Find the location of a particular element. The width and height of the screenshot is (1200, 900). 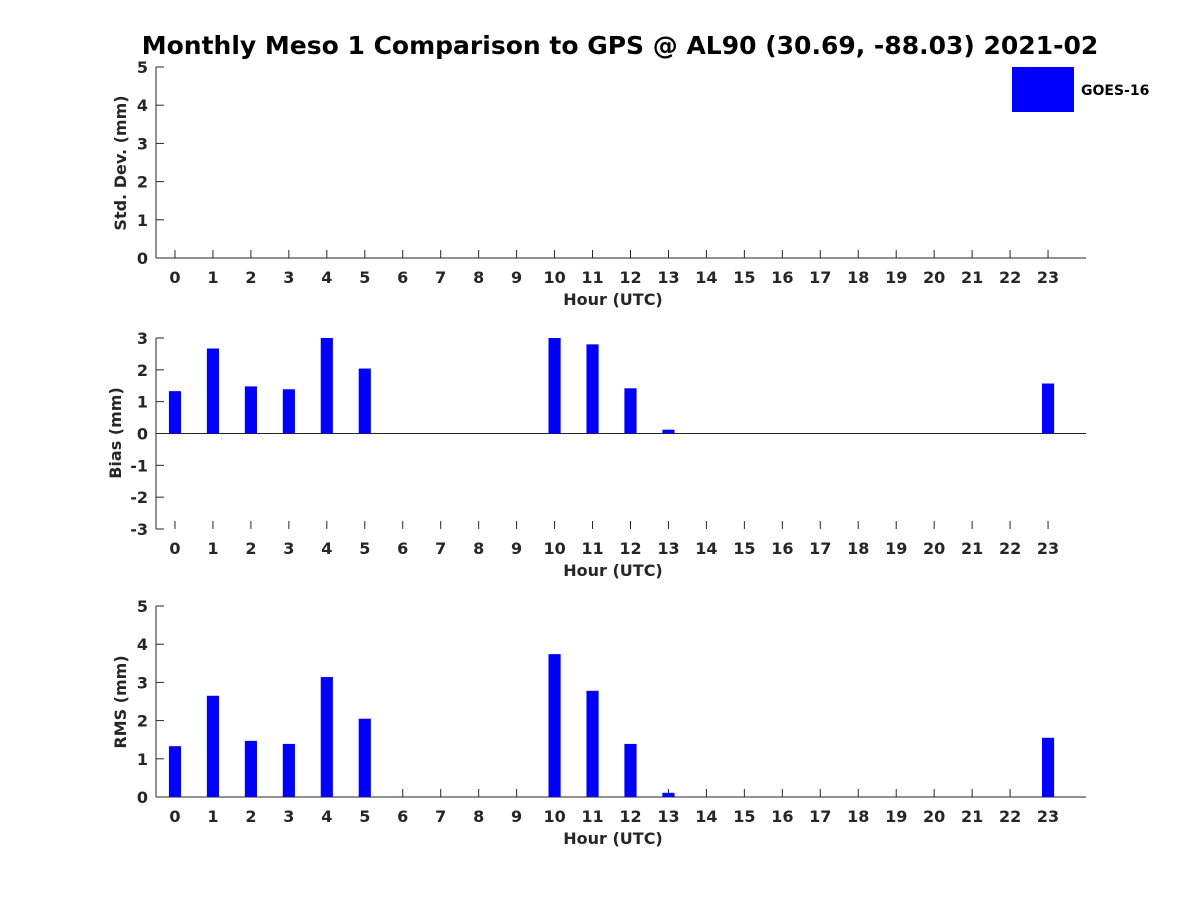

y-axis-label: Bias (mm) is located at coordinates (115, 433).